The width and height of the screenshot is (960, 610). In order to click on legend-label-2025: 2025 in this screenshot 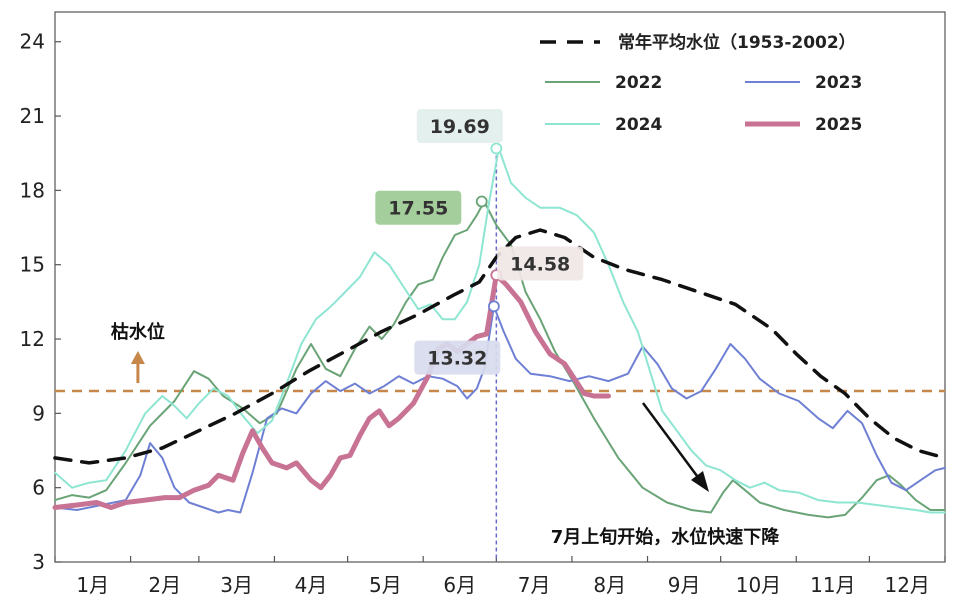, I will do `click(838, 125)`.